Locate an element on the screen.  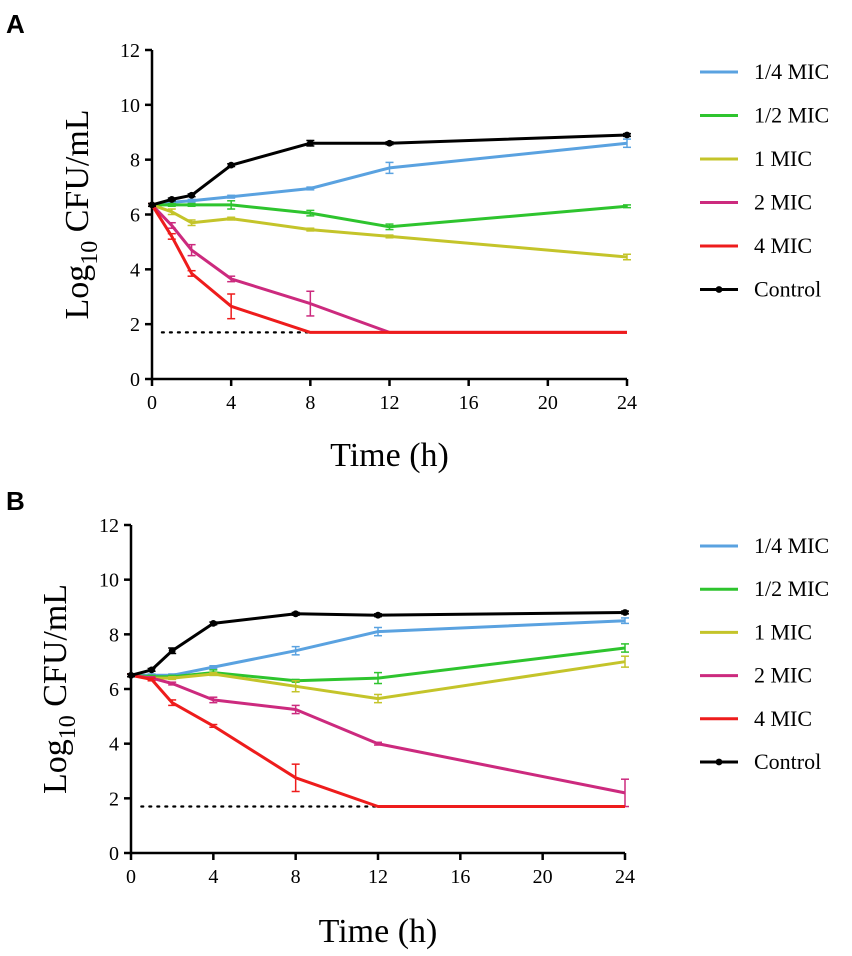
panel-b-series-4-mic is located at coordinates (376, 740).